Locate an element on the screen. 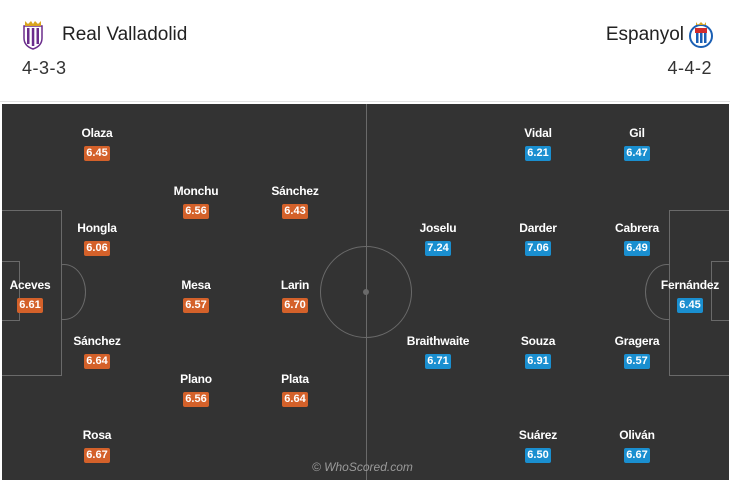 This screenshot has height=481, width=730. player-name: Souza is located at coordinates (538, 341).